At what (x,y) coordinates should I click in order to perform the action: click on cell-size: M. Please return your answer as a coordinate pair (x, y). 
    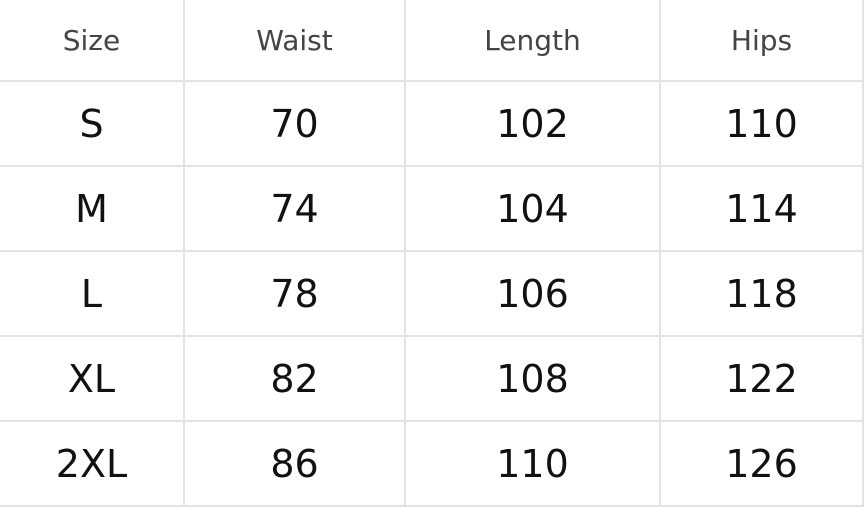
    Looking at the image, I should click on (92, 208).